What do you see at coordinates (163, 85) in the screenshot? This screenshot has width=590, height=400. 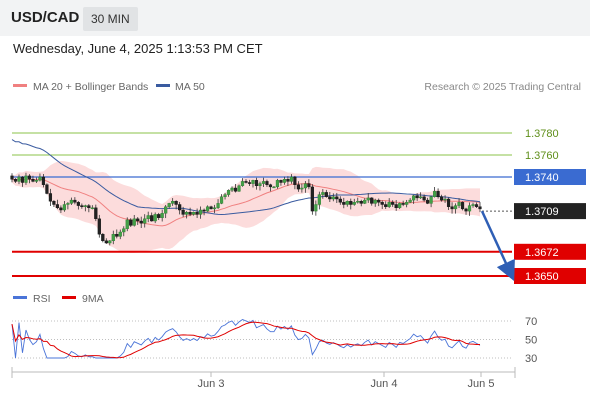 I see `ma50-legend-swatch` at bounding box center [163, 85].